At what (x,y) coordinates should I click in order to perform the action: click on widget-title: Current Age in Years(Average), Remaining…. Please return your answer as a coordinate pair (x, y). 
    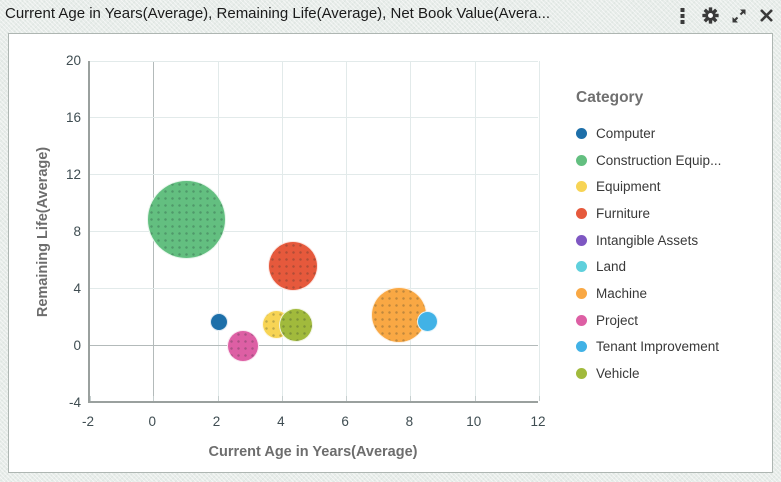
    Looking at the image, I should click on (278, 13).